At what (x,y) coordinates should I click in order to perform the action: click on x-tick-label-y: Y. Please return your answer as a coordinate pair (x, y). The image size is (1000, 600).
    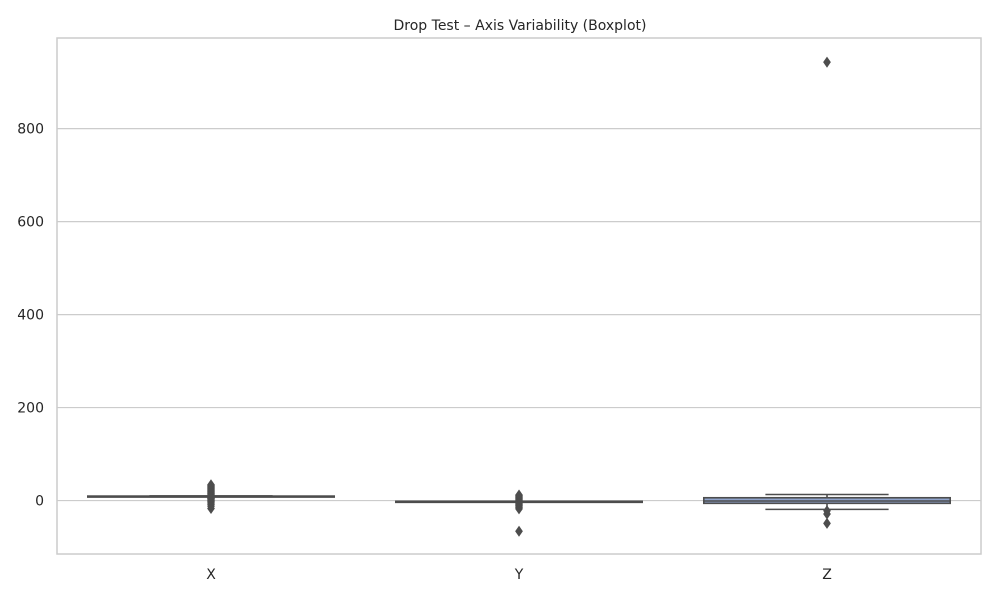
    Looking at the image, I should click on (519, 575).